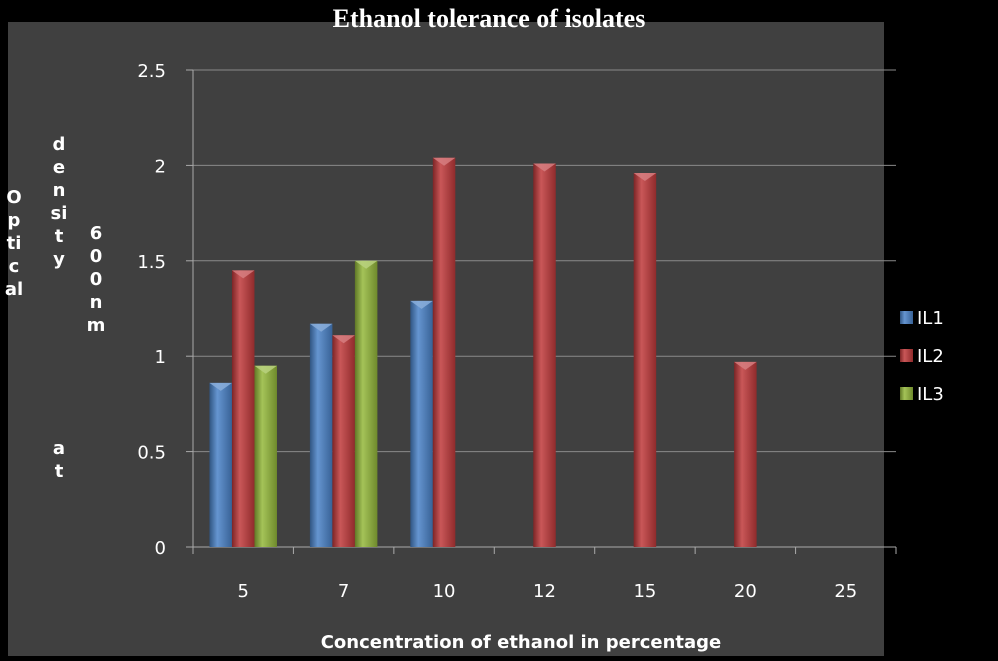  What do you see at coordinates (59, 202) in the screenshot?
I see `y-axis-label-word-2: density` at bounding box center [59, 202].